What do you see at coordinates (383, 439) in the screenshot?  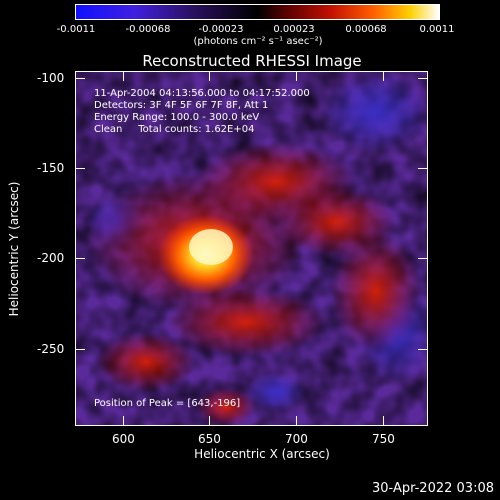 I see `x-tick-label: 750` at bounding box center [383, 439].